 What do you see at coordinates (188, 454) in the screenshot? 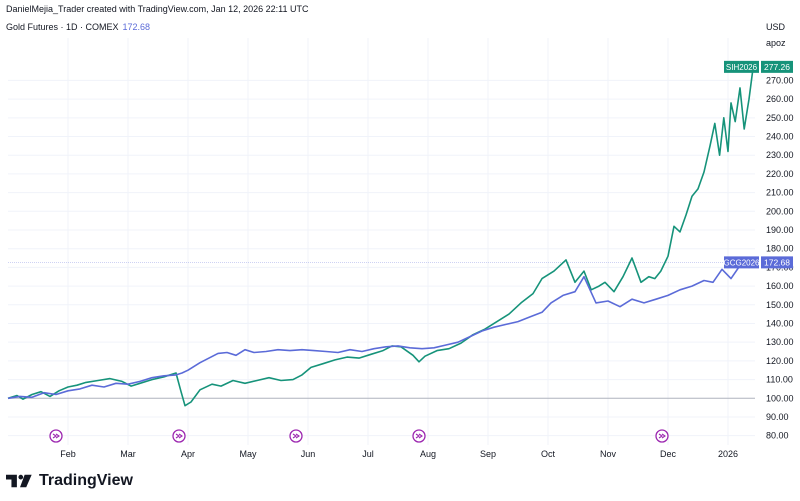
I see `x-tick-label: Apr` at bounding box center [188, 454].